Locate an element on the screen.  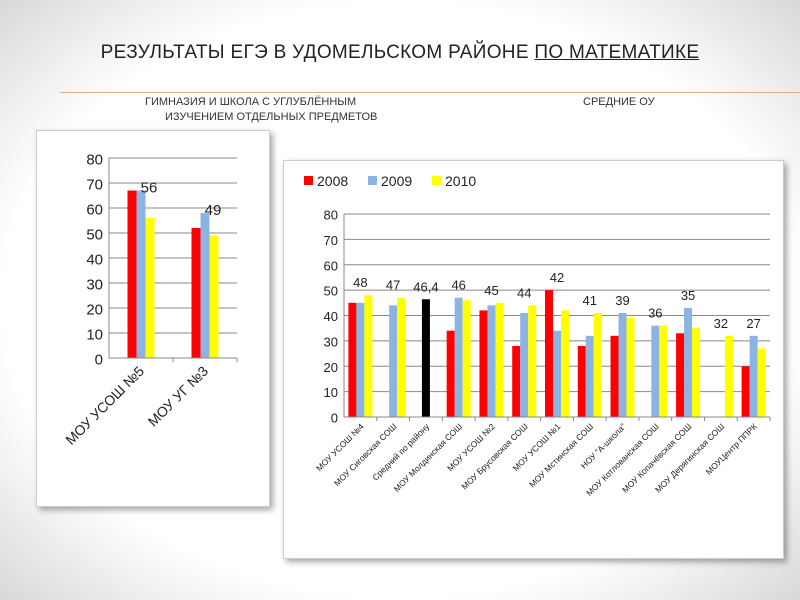
data-label: 49 is located at coordinates (213, 210).